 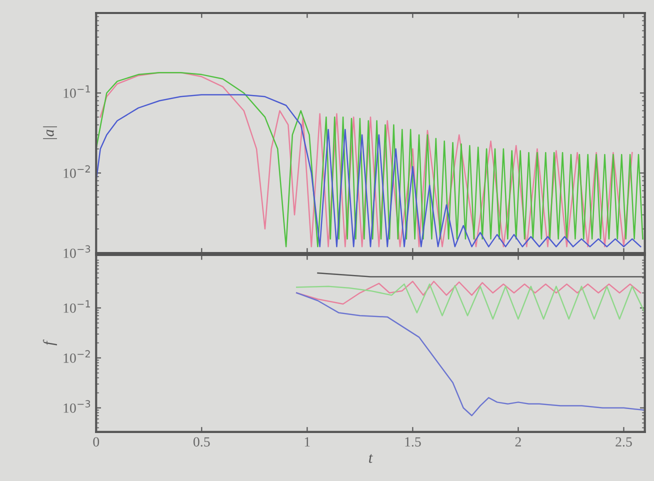 What do you see at coordinates (202, 442) in the screenshot?
I see `x-tick-label: 0.5` at bounding box center [202, 442].